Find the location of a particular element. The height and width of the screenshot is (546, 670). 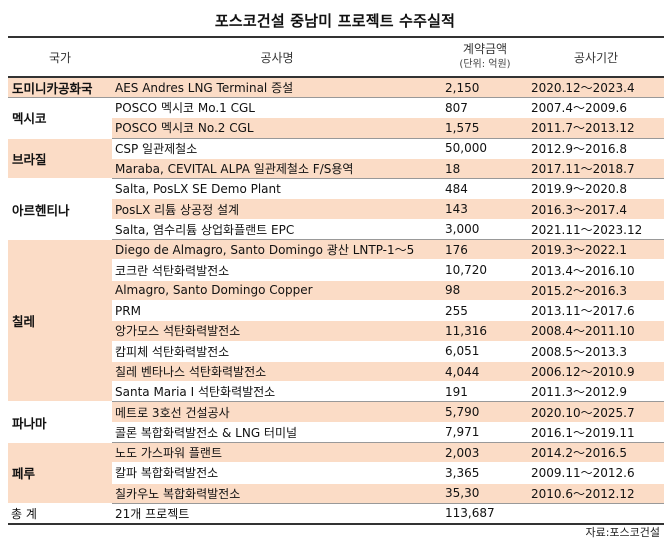

table-row: PosLX 리튬 상공정 설계 143 2016.3～2017.4 is located at coordinates (336, 209).